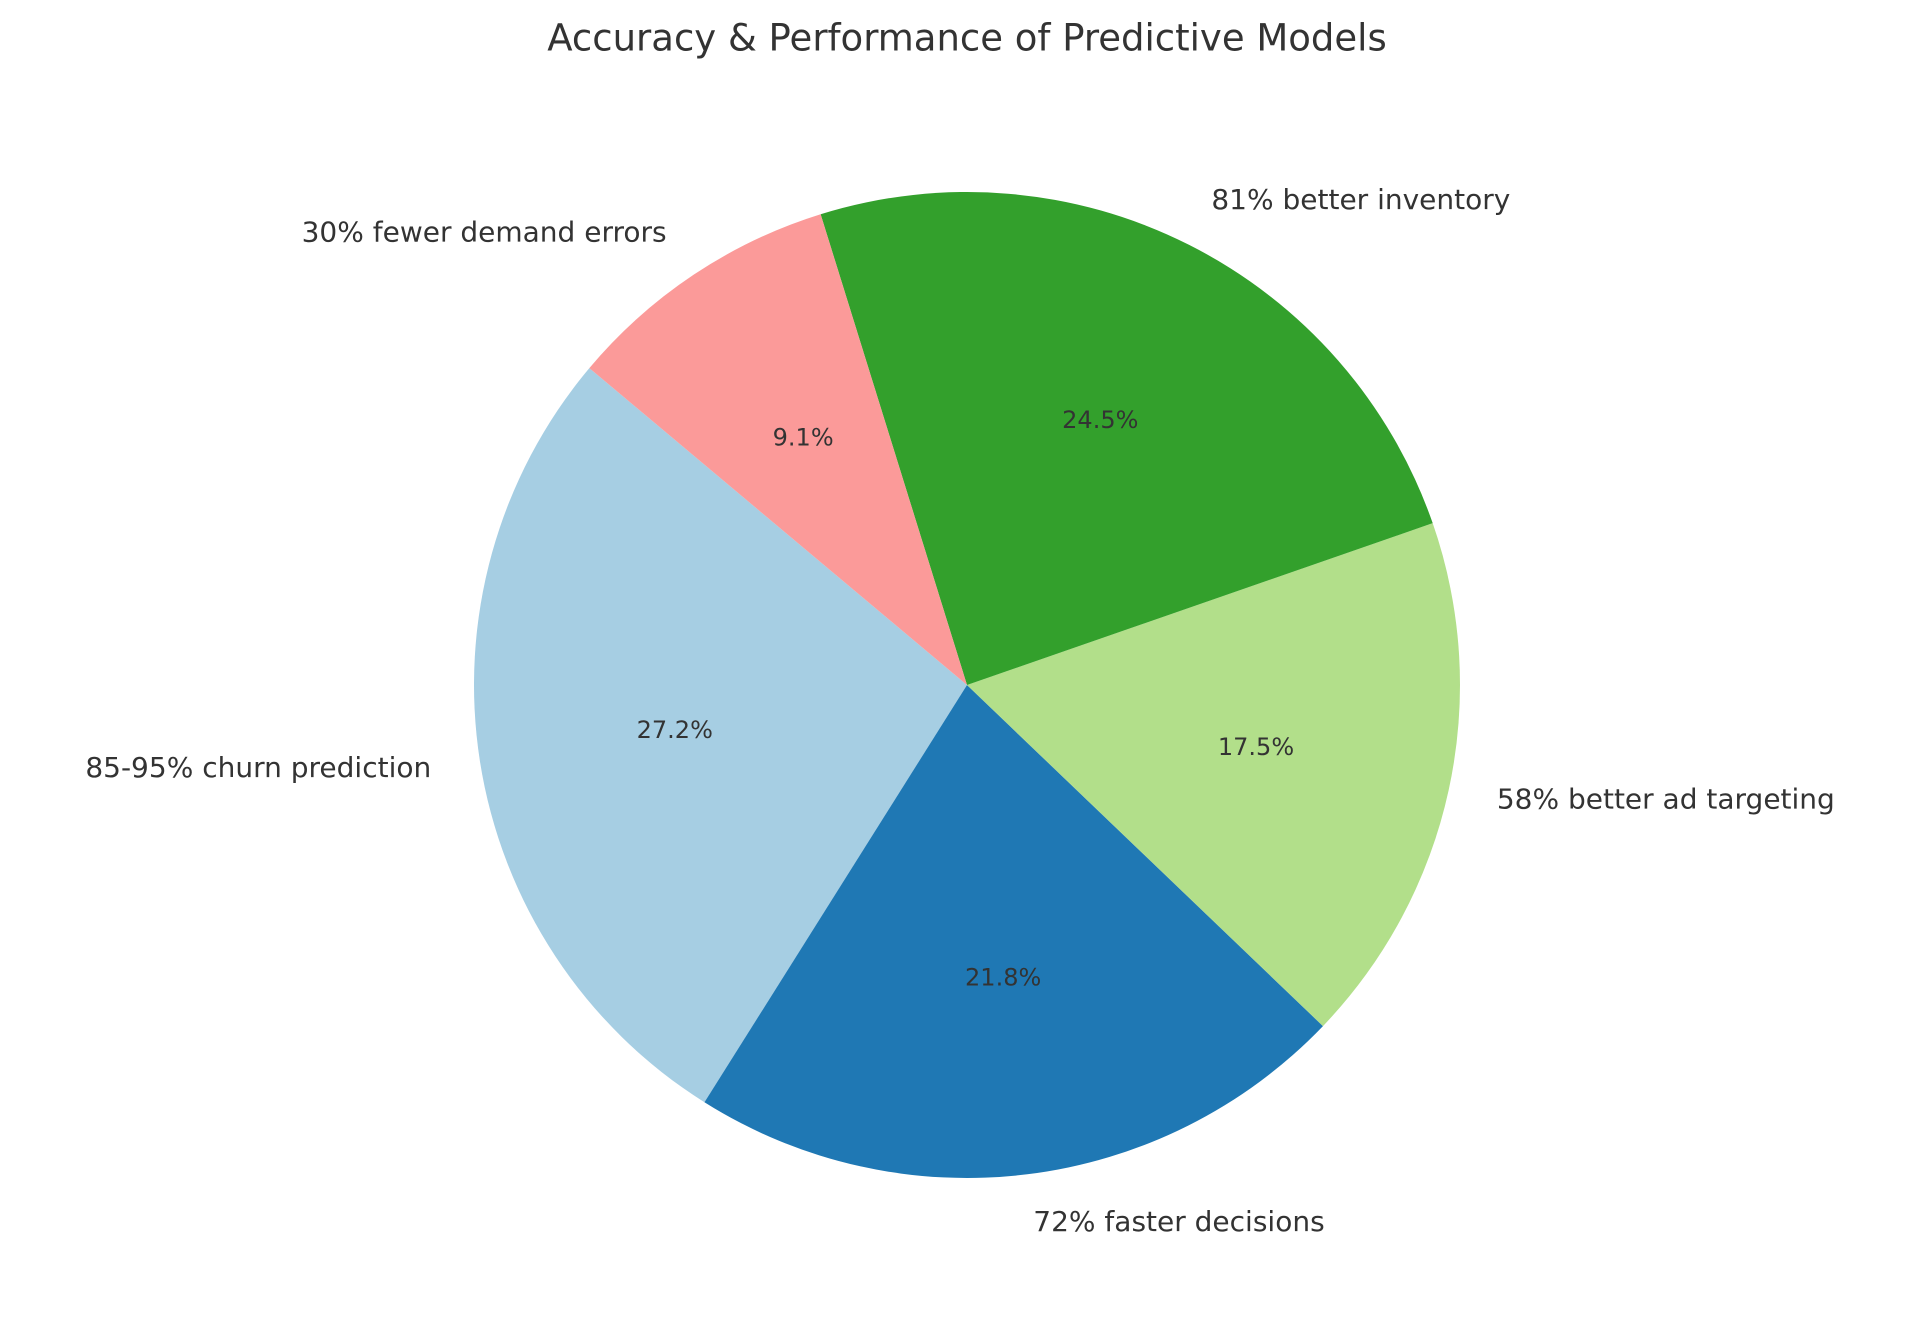 The image size is (1919, 1322). What do you see at coordinates (1666, 799) in the screenshot?
I see `slice-label: 58% better ad targeting` at bounding box center [1666, 799].